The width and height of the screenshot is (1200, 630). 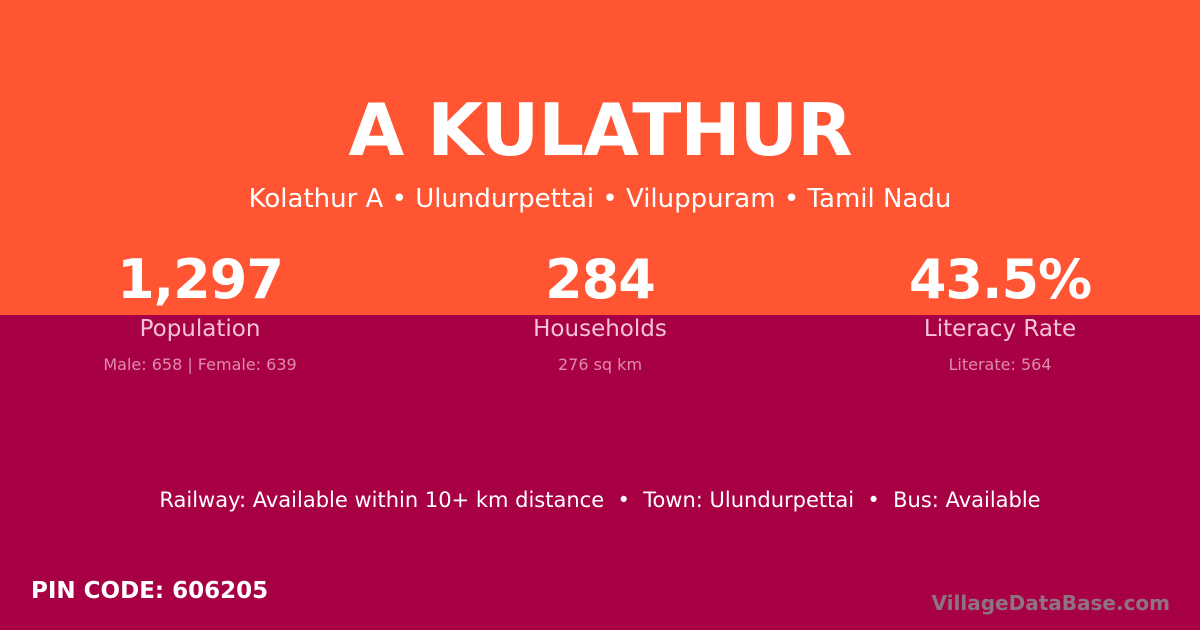 I want to click on stat-label: Population, so click(x=200, y=329).